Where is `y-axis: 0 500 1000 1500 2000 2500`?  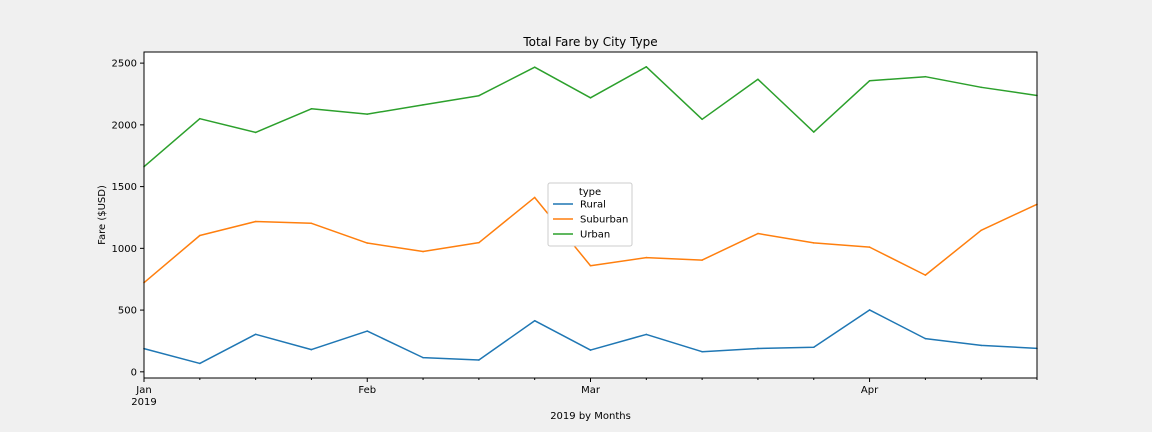
y-axis: 0 500 1000 1500 2000 2500 is located at coordinates (128, 218).